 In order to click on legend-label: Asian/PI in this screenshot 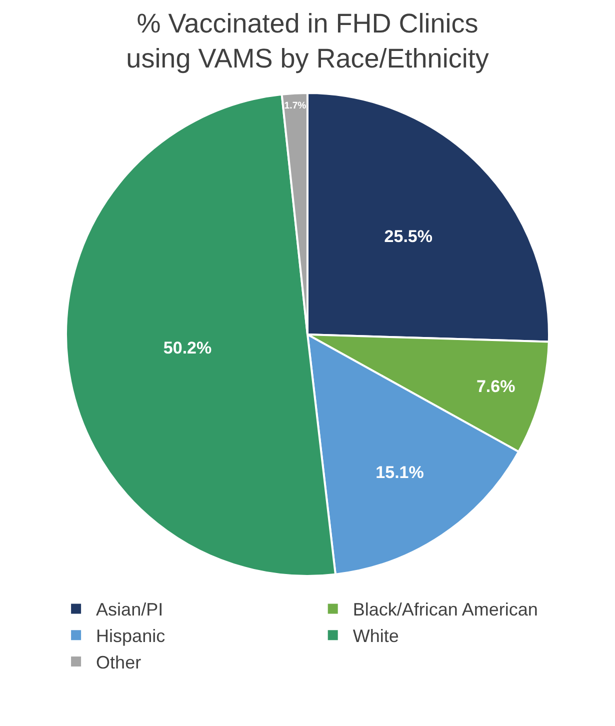, I will do `click(130, 610)`.